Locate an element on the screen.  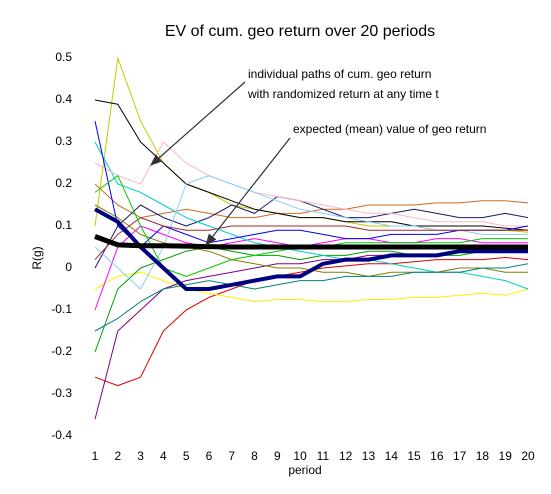
x-tick-label: 17 is located at coordinates (460, 456).